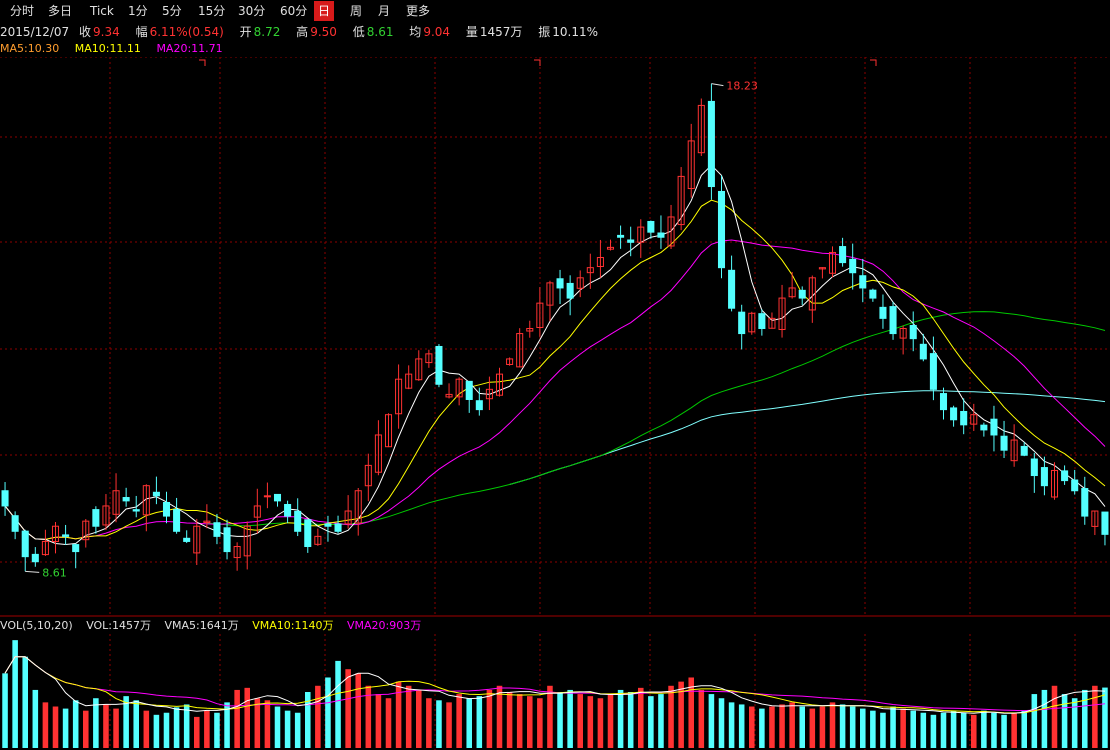 This screenshot has height=750, width=1110. Describe the element at coordinates (106, 32) in the screenshot. I see `close-value: 9.34` at that location.